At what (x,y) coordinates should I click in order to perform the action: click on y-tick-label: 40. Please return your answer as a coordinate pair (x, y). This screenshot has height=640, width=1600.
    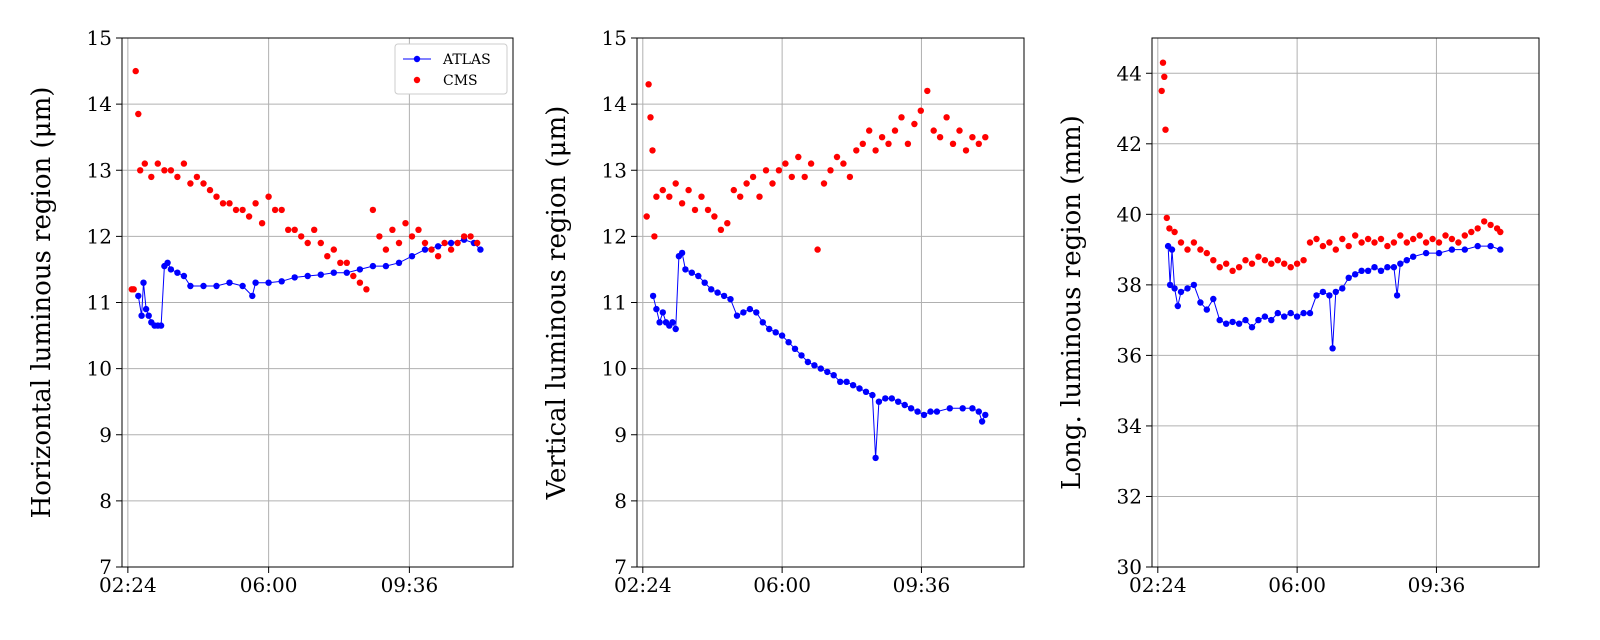
    Looking at the image, I should click on (1129, 214).